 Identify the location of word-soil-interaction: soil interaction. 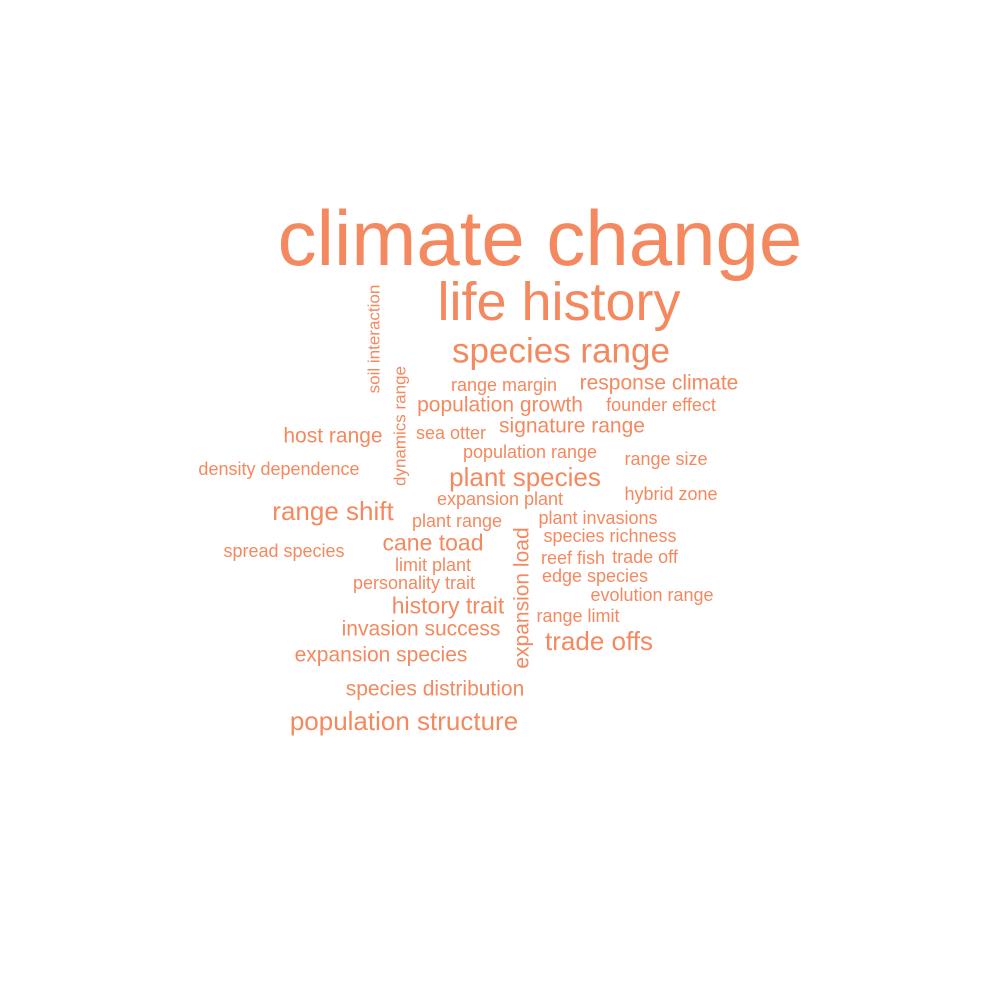
(374, 339).